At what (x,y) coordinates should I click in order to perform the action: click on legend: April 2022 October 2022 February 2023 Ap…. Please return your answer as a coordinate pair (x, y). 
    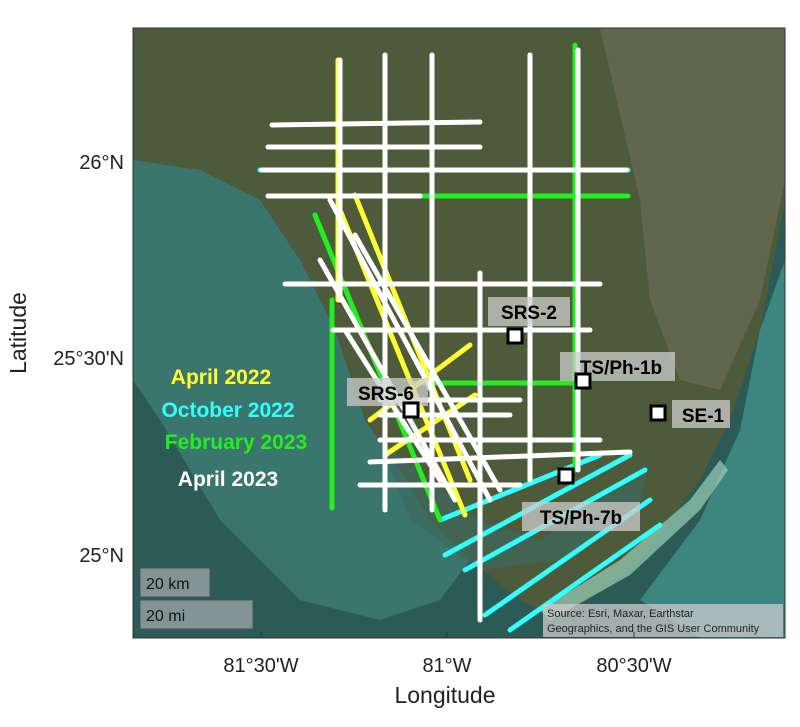
    Looking at the image, I should click on (234, 428).